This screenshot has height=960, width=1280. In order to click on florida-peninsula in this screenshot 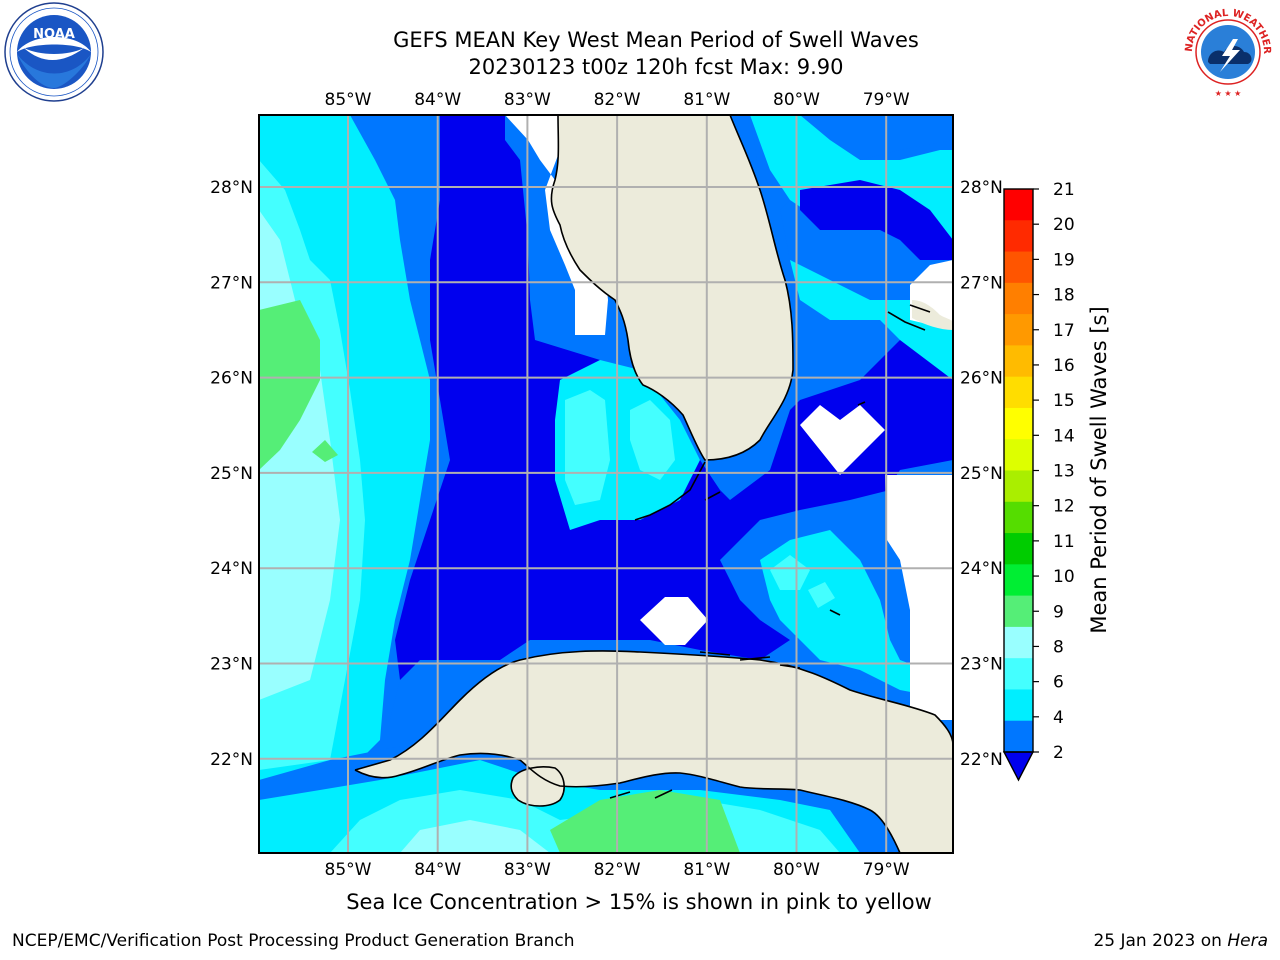, I will do `click(672, 287)`.